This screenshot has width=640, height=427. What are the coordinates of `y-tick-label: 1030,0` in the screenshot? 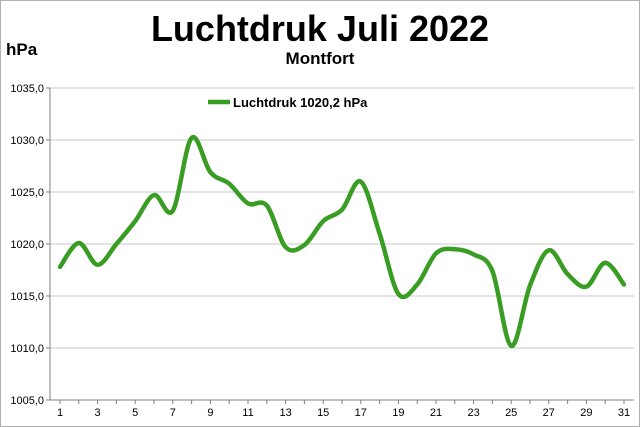 It's located at (27, 141).